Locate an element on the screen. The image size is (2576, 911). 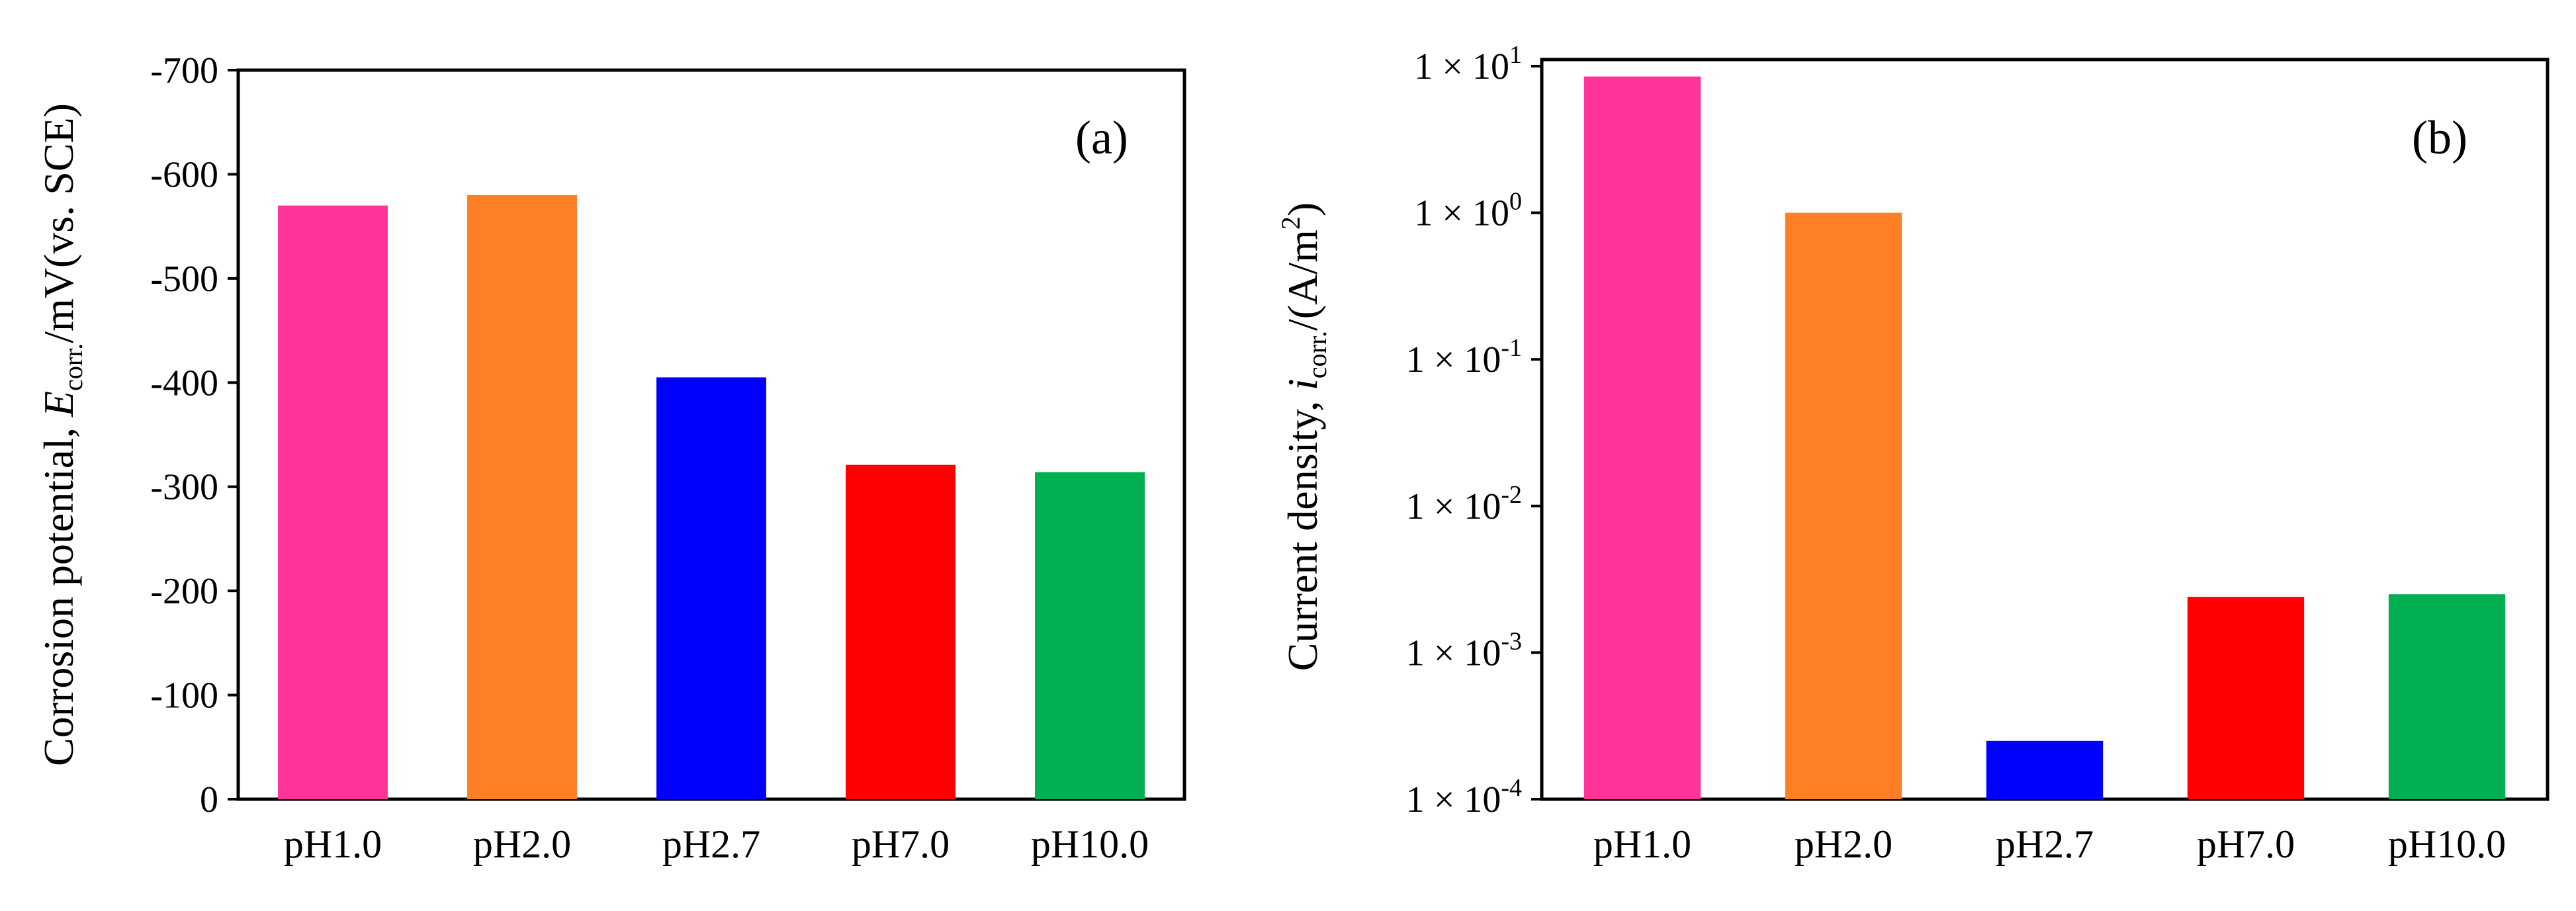
panel-b-y-tick-label: 1 × 10⁻³ is located at coordinates (1464, 650).